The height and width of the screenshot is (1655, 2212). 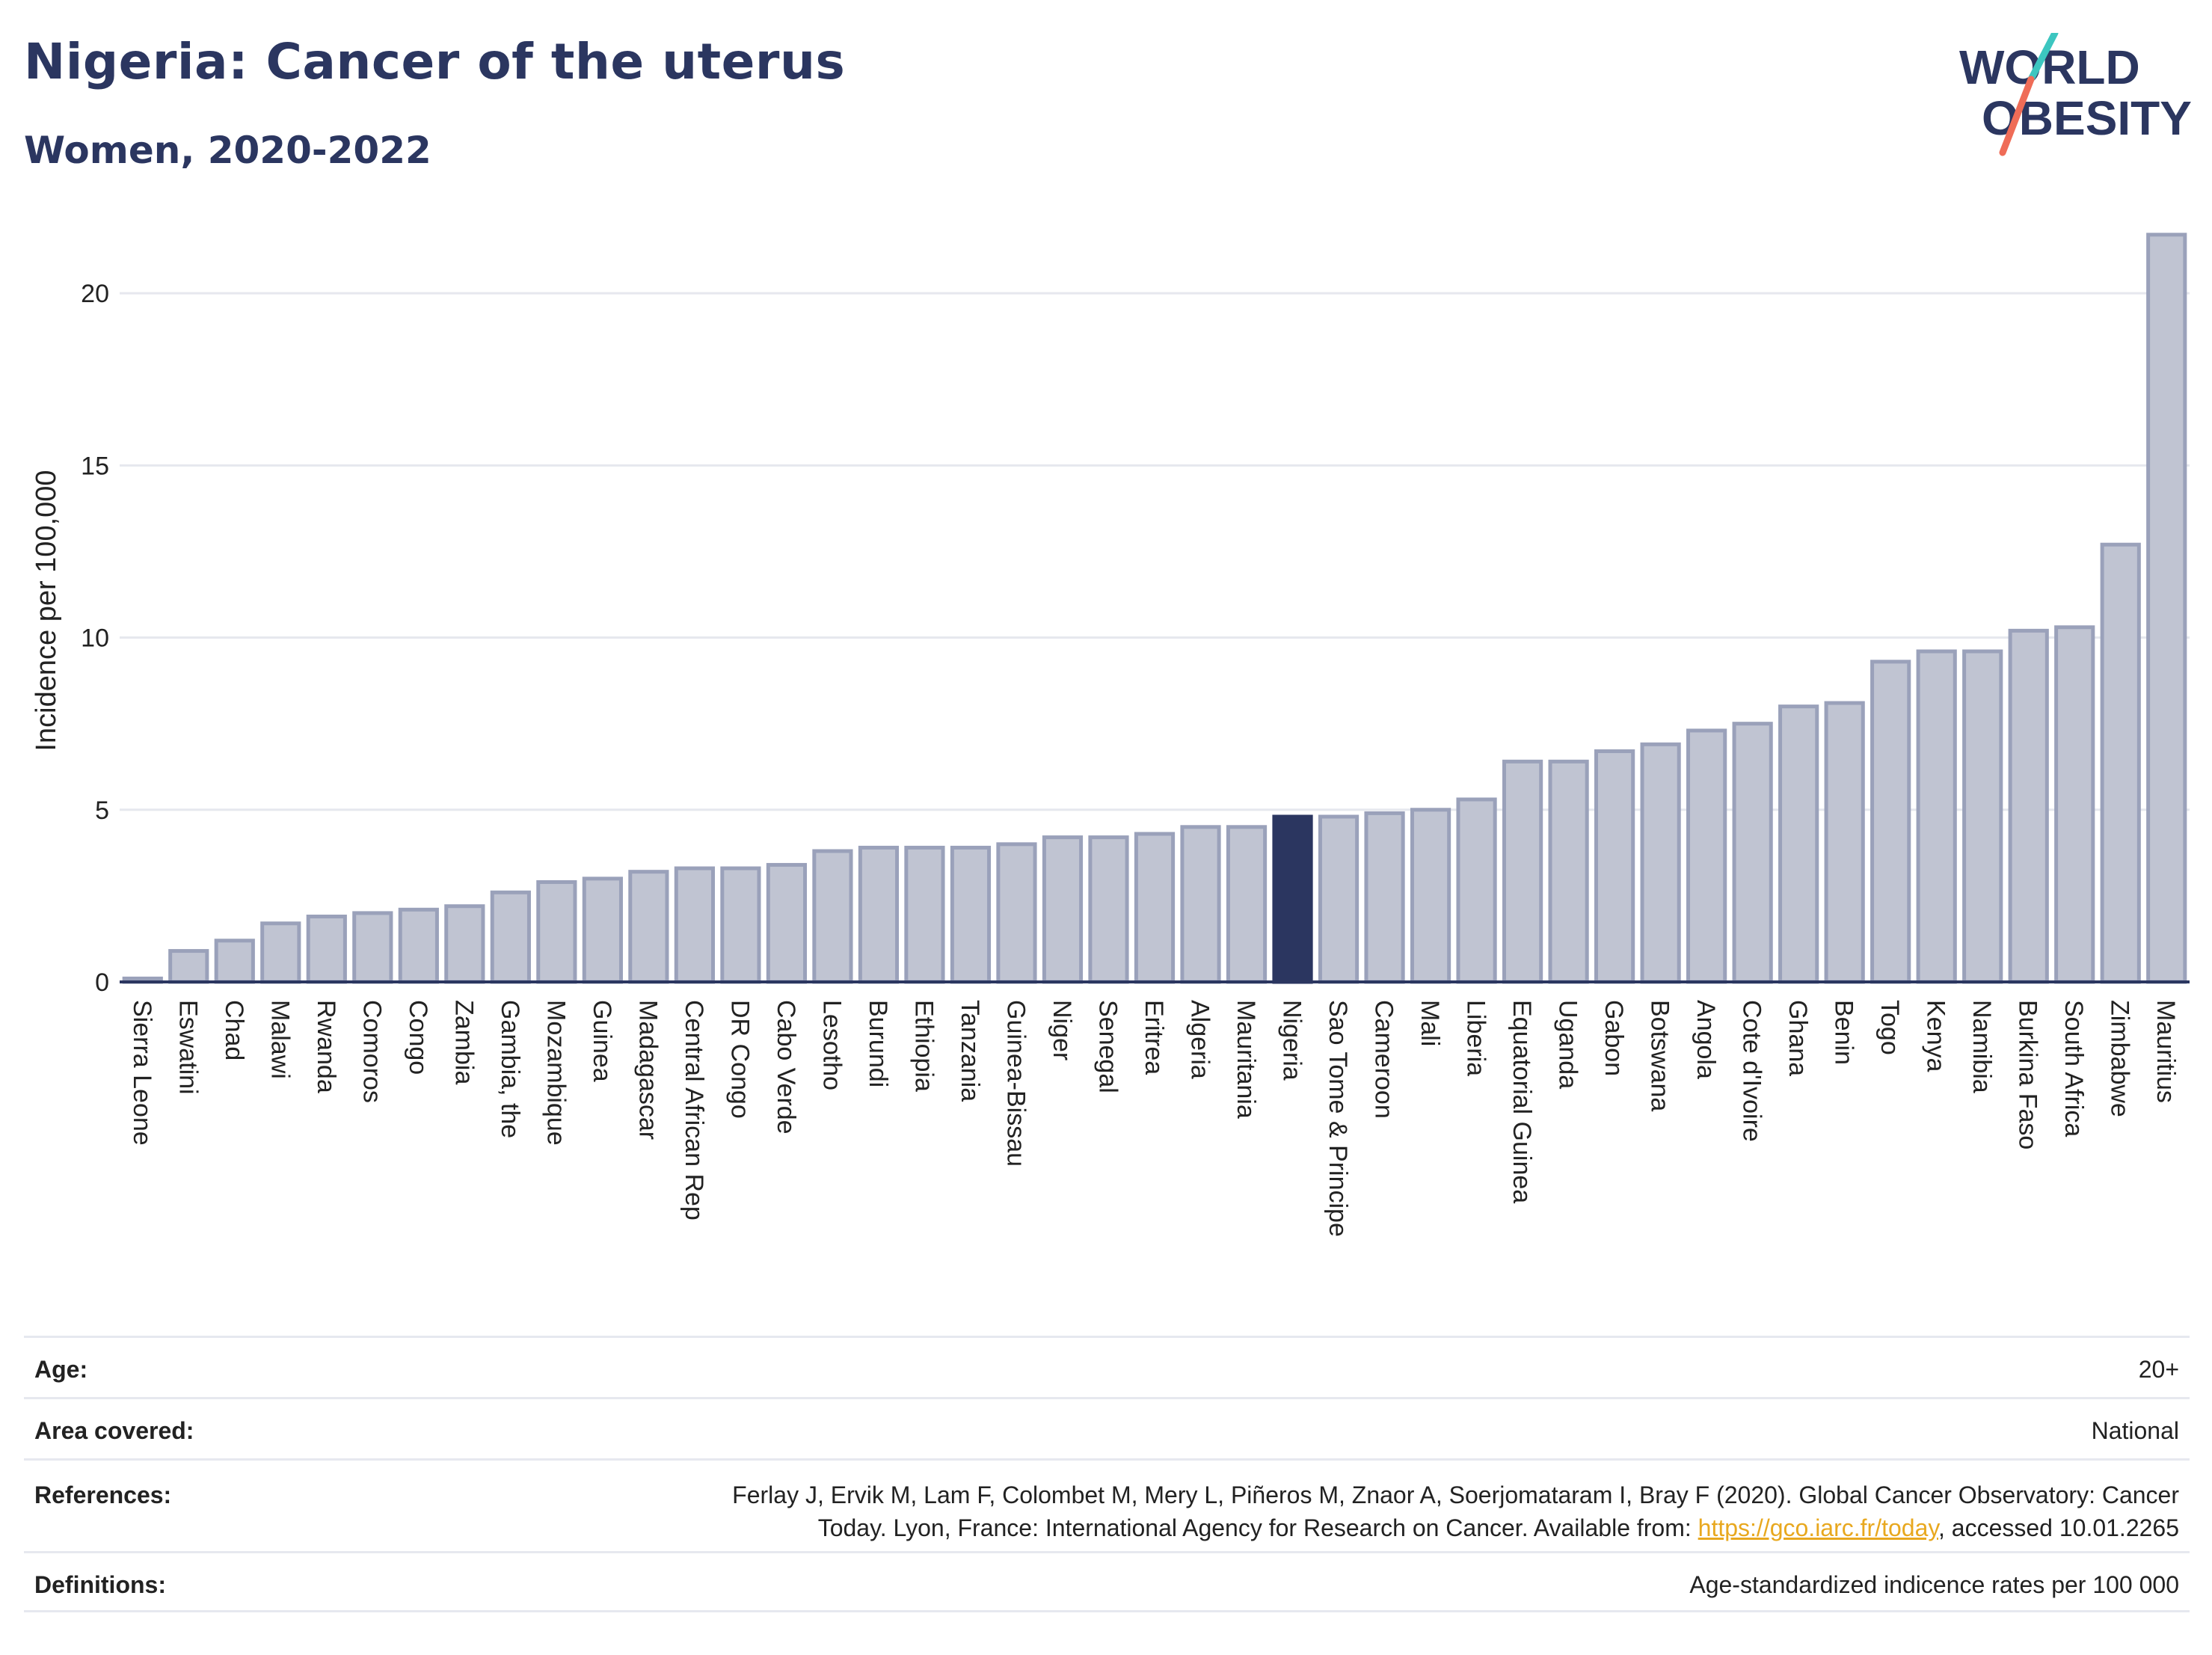 What do you see at coordinates (2017, 116) in the screenshot?
I see `logo-slash-coral` at bounding box center [2017, 116].